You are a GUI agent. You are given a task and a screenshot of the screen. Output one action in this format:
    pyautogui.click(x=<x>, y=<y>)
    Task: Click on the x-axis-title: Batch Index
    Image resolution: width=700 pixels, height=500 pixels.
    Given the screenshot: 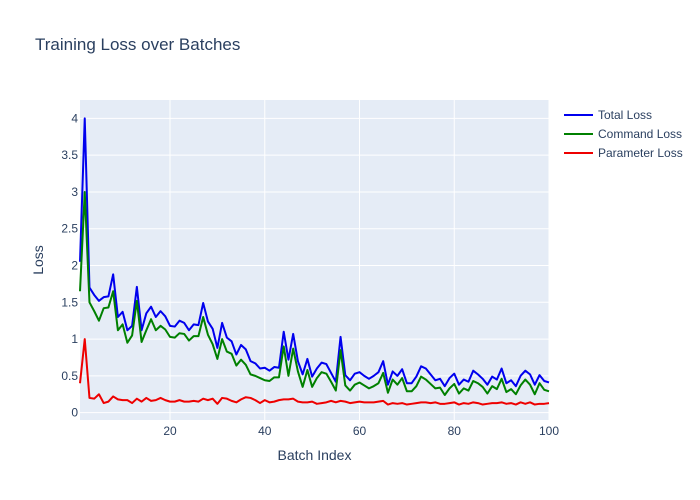 What is the action you would take?
    pyautogui.click(x=315, y=455)
    